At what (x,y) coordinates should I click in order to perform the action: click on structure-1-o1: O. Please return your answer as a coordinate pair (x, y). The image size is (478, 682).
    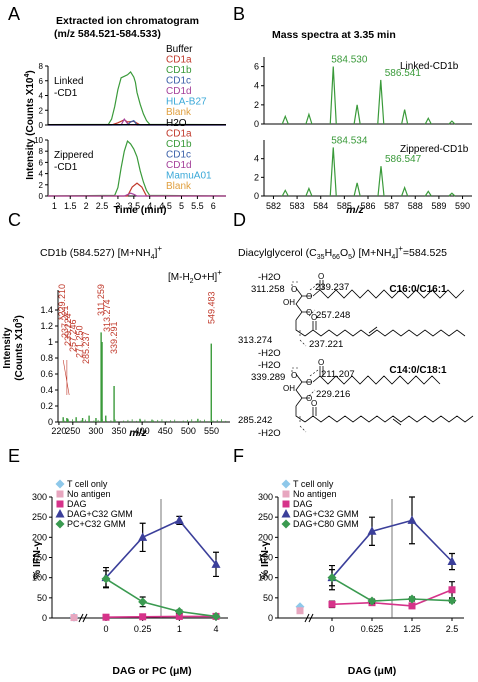
    Looking at the image, I should click on (294, 289).